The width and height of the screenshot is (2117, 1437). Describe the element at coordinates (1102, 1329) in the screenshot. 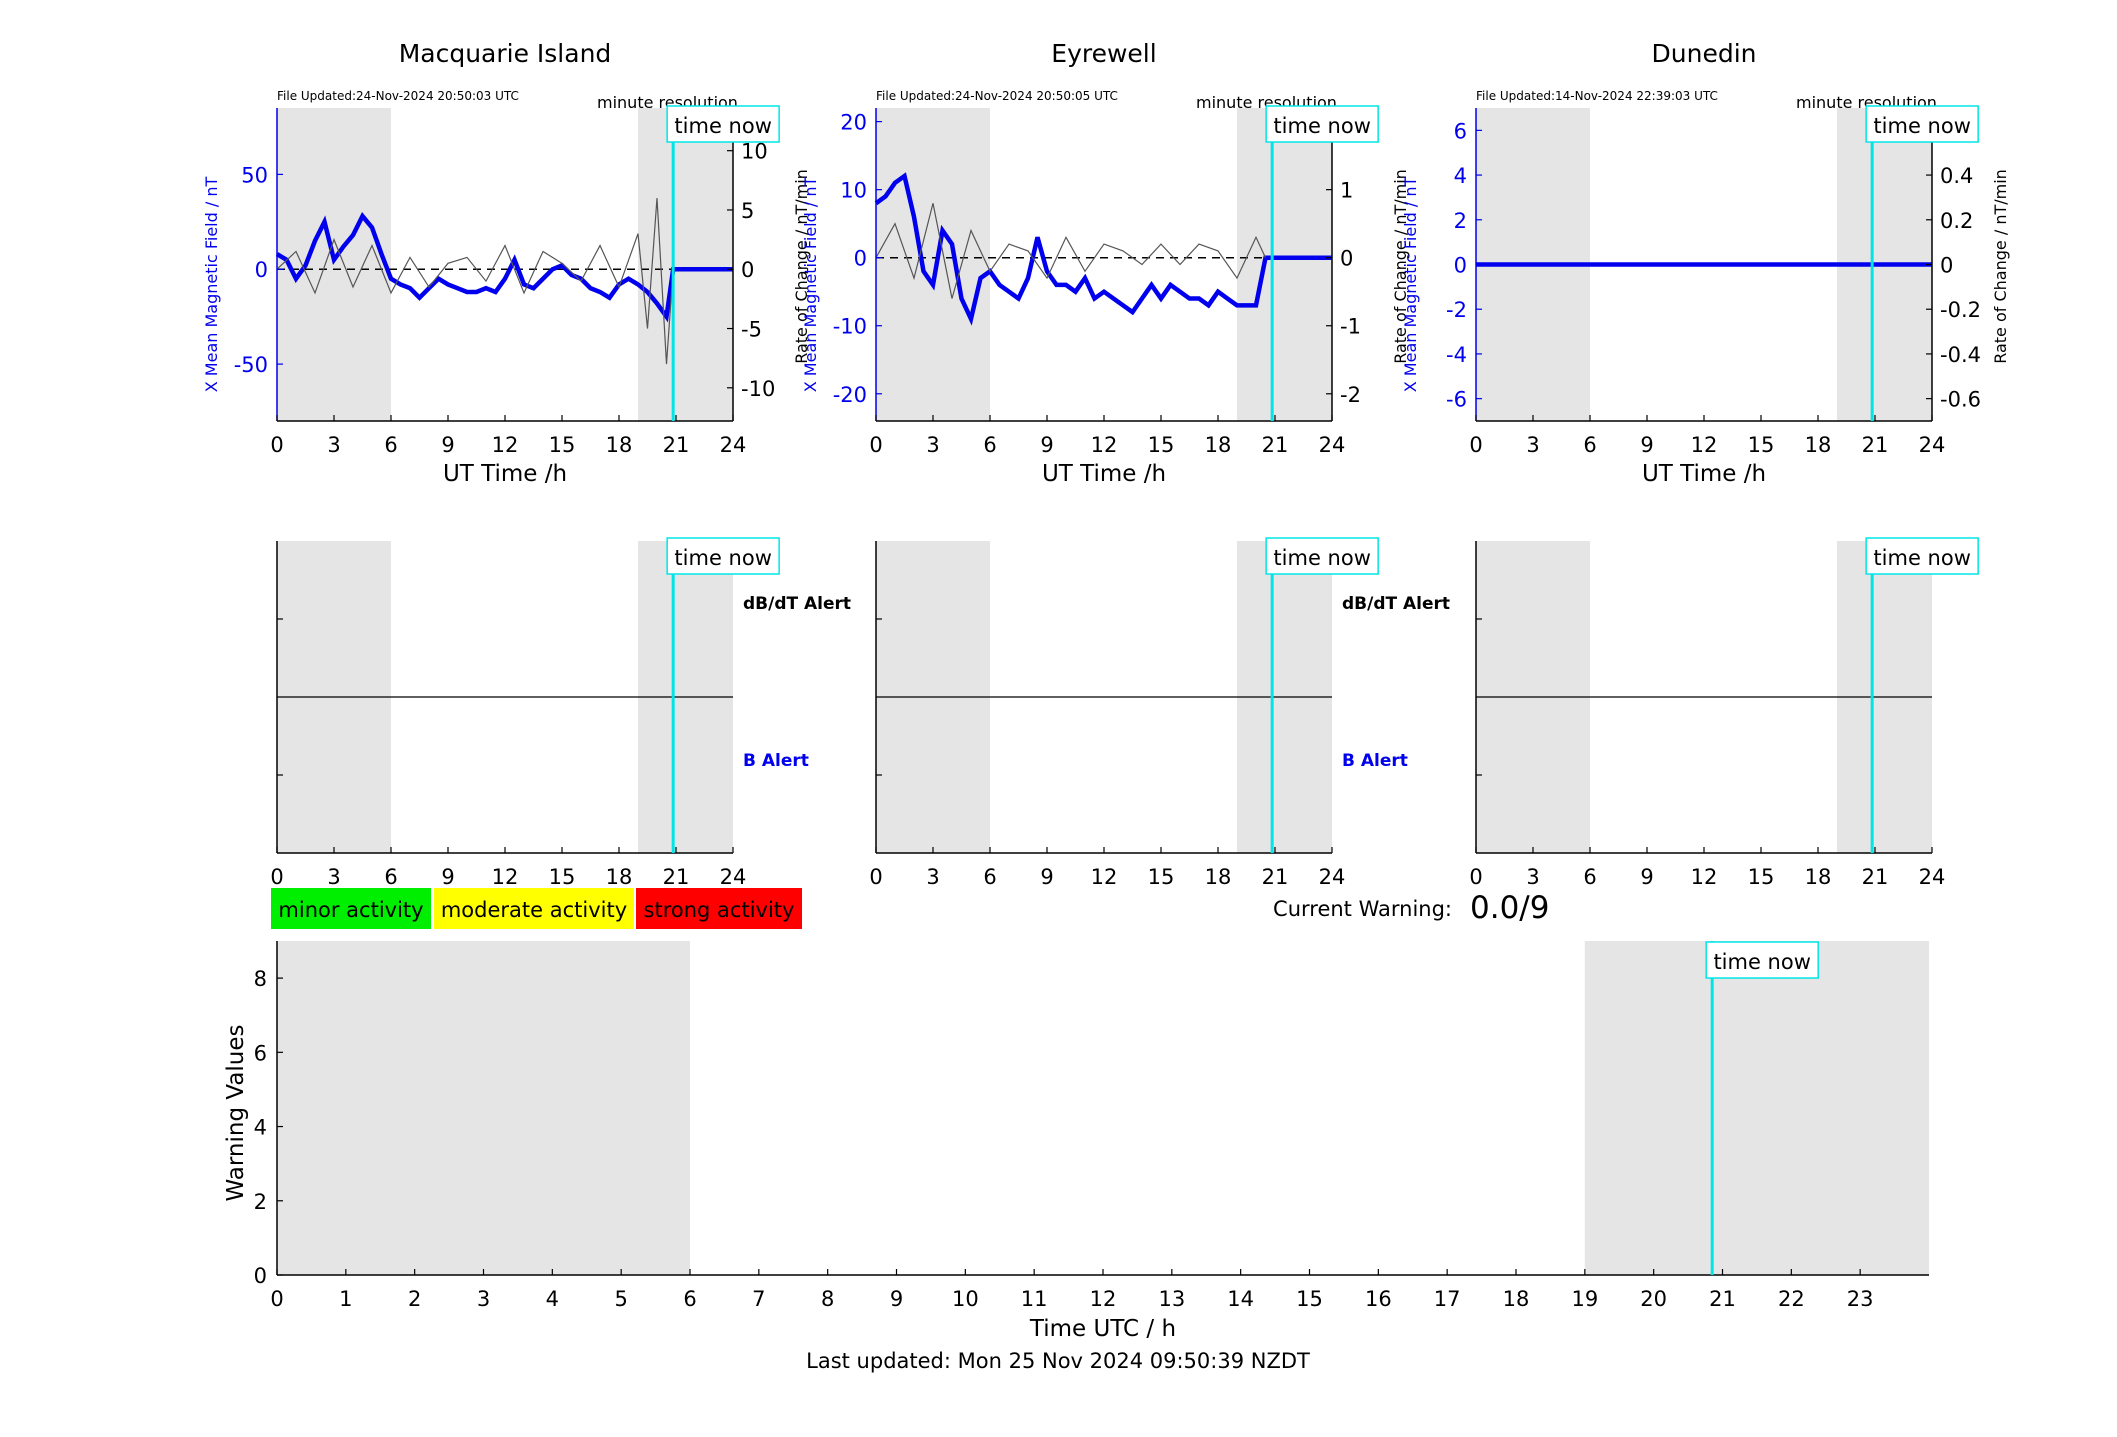

I see `x-axis-label: Time UTC / h` at that location.